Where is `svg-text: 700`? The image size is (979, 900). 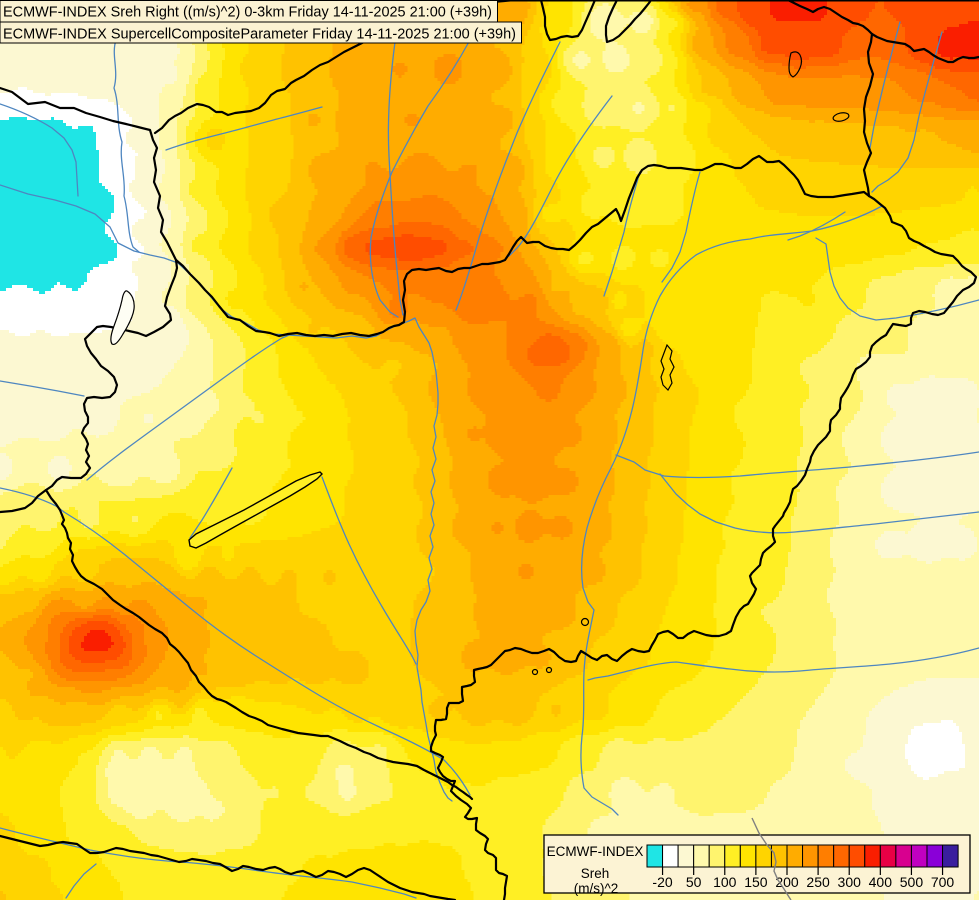 svg-text: 700 is located at coordinates (943, 882).